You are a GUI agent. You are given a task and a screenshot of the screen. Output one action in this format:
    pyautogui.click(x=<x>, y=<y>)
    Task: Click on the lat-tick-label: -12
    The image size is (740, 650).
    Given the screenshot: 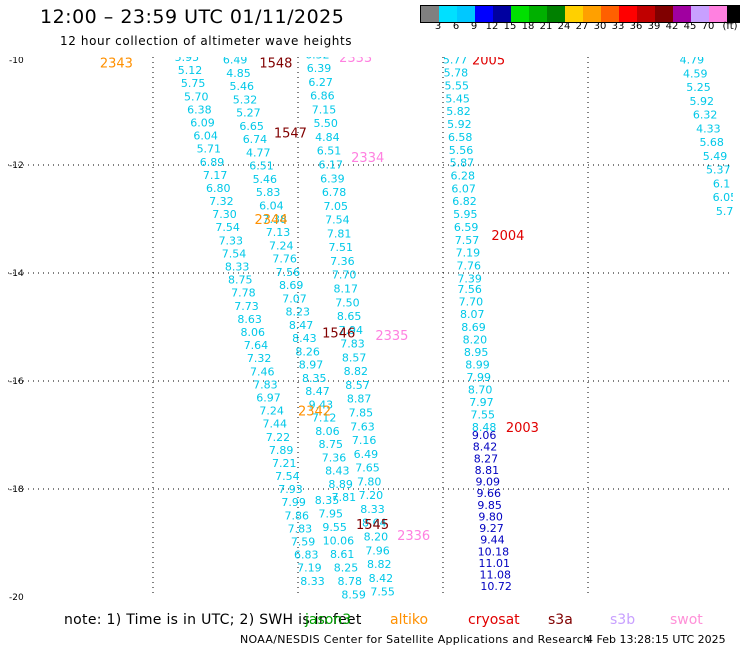 What is the action you would take?
    pyautogui.click(x=16, y=166)
    